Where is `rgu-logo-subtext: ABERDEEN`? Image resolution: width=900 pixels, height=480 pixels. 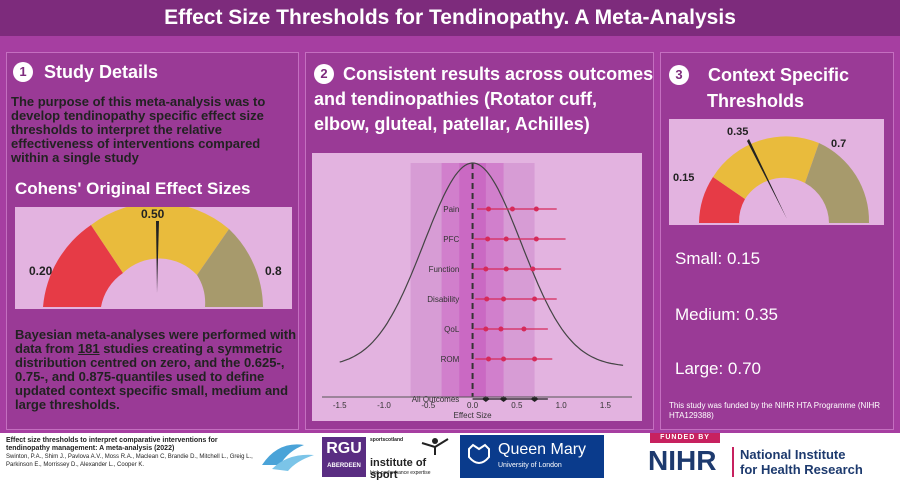 rgu-logo-subtext: ABERDEEN is located at coordinates (344, 466).